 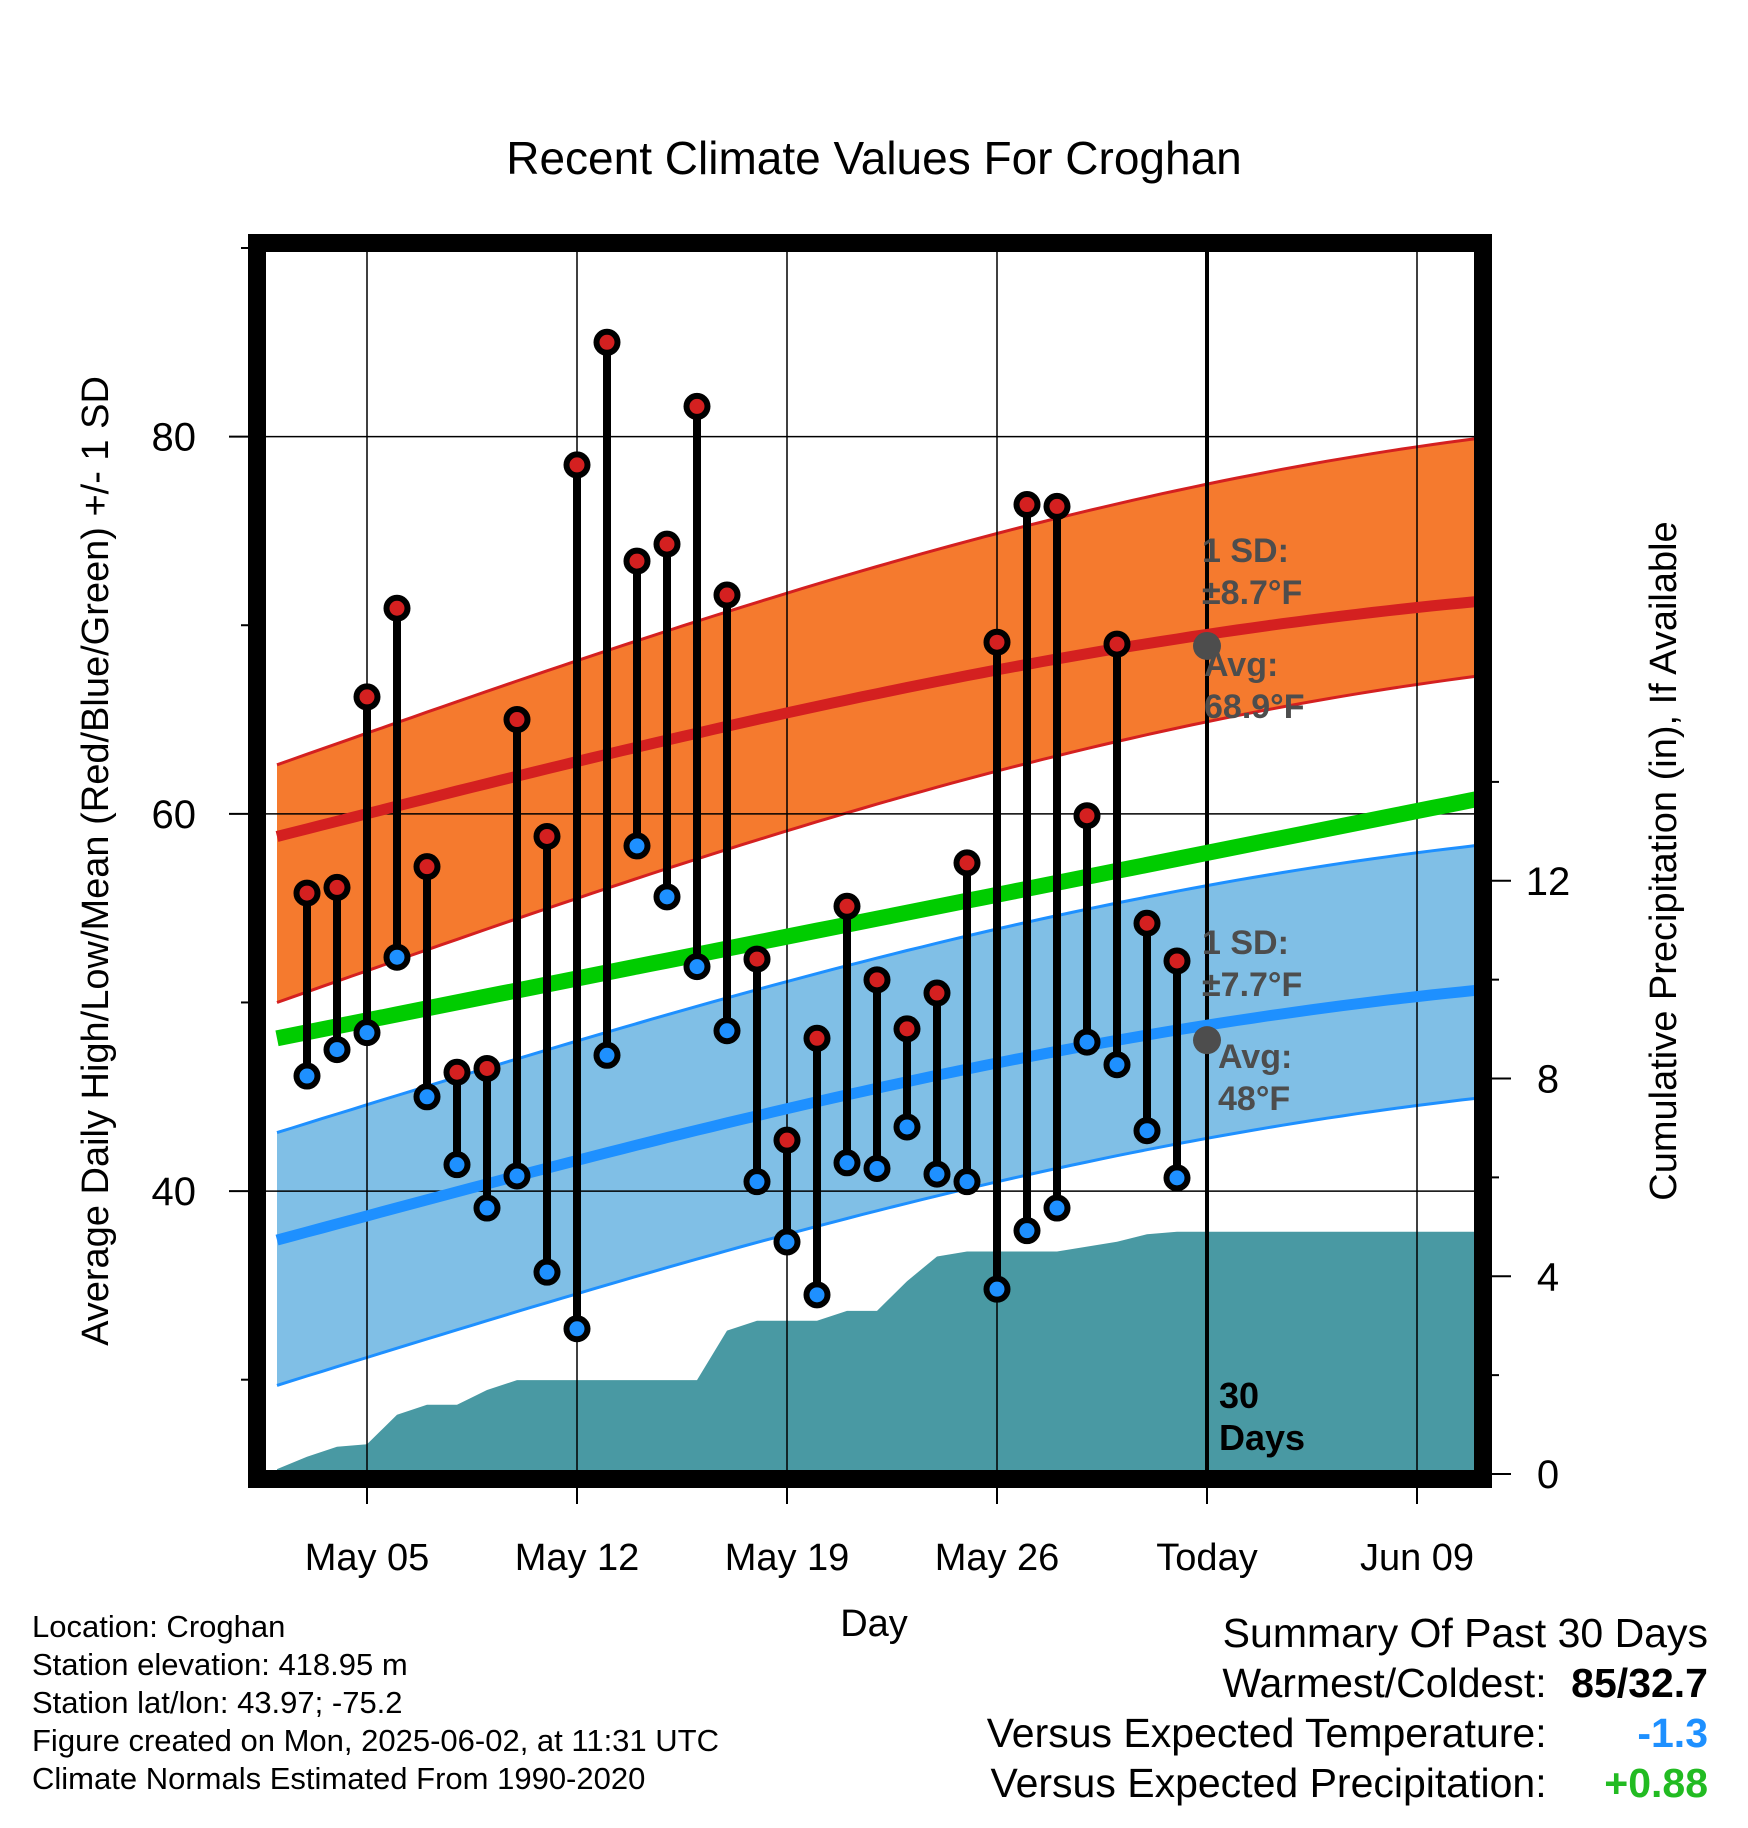 I want to click on y-tick-label-right: 8, so click(x=1548, y=1080).